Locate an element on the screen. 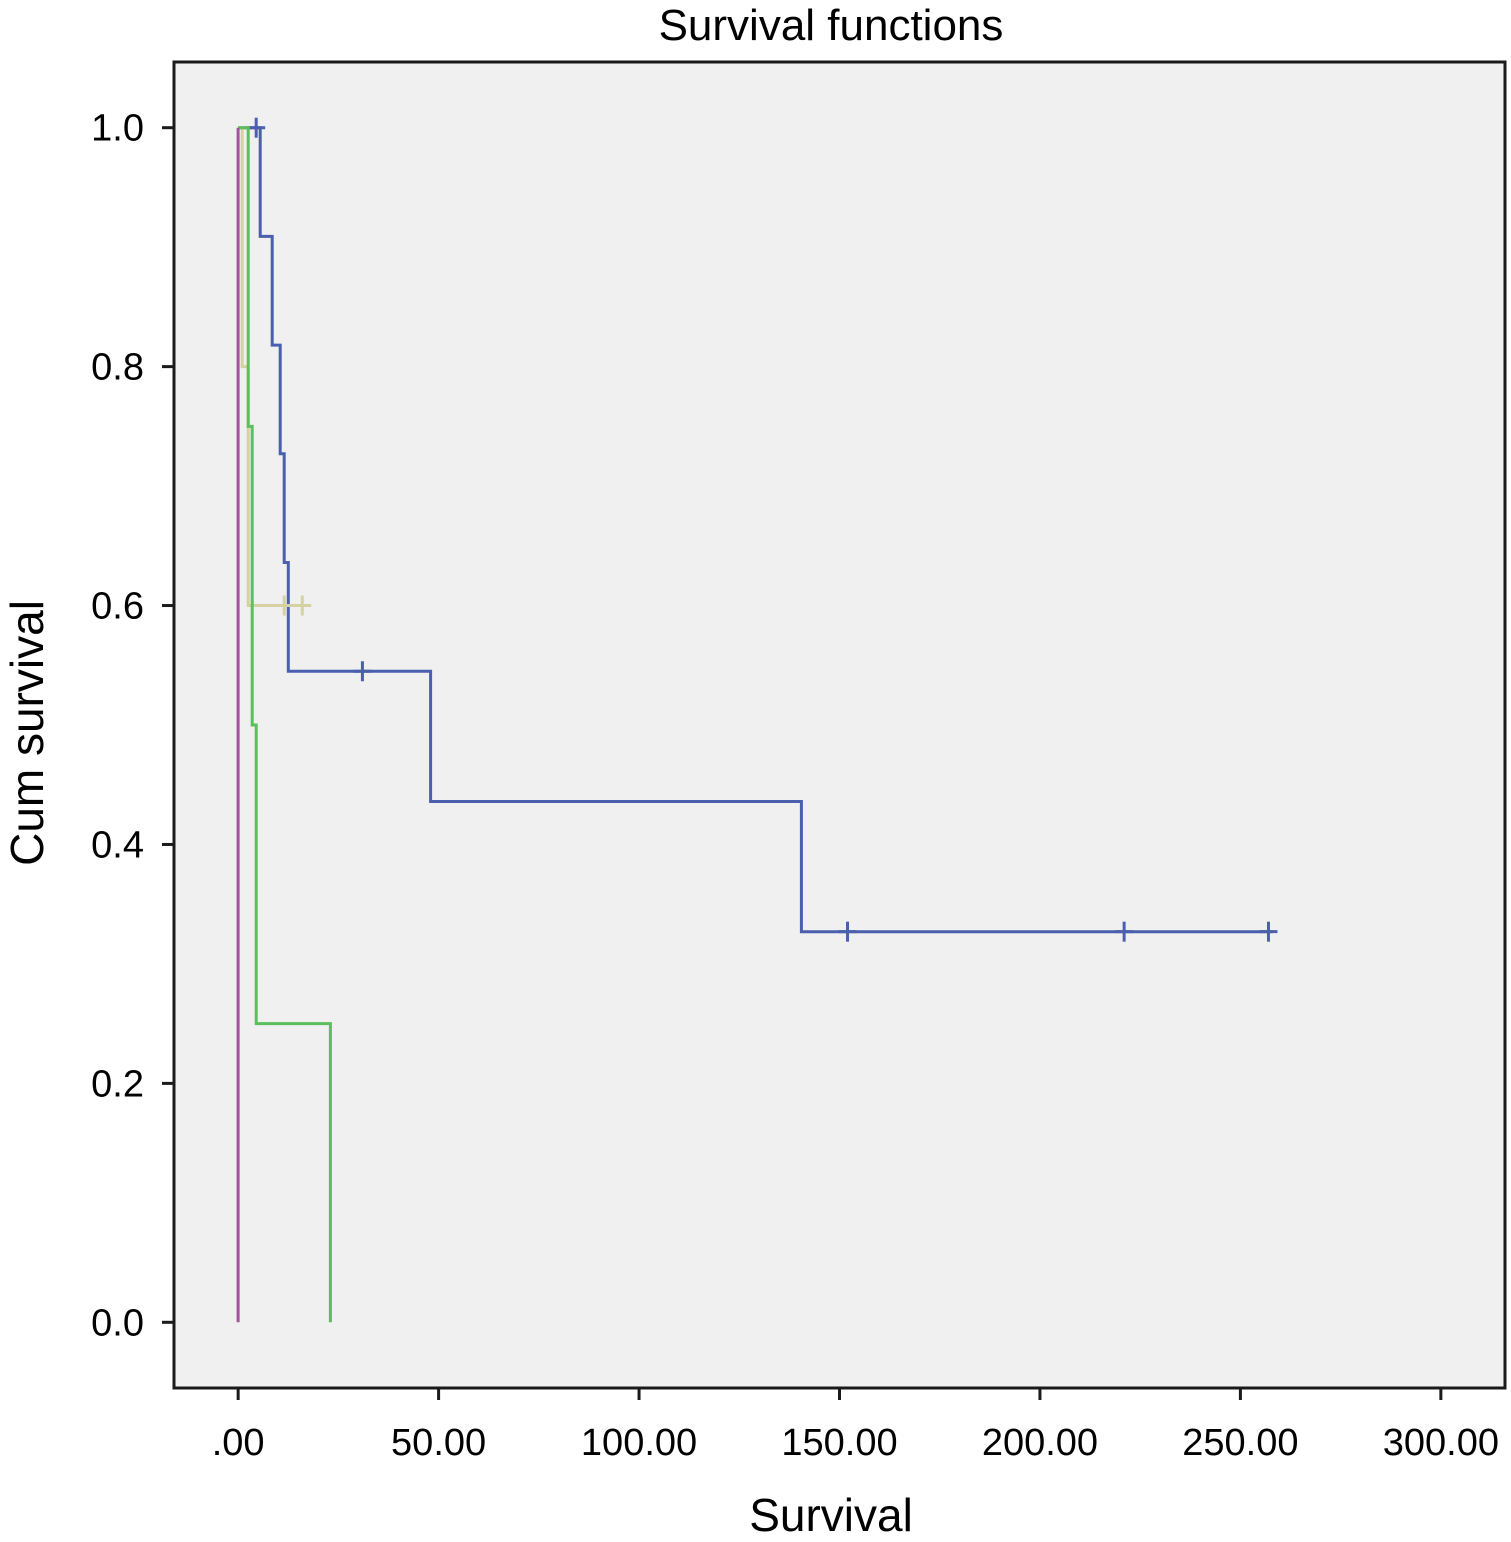 This screenshot has height=1542, width=1511. y-axis-title: Cum survival is located at coordinates (27, 733).